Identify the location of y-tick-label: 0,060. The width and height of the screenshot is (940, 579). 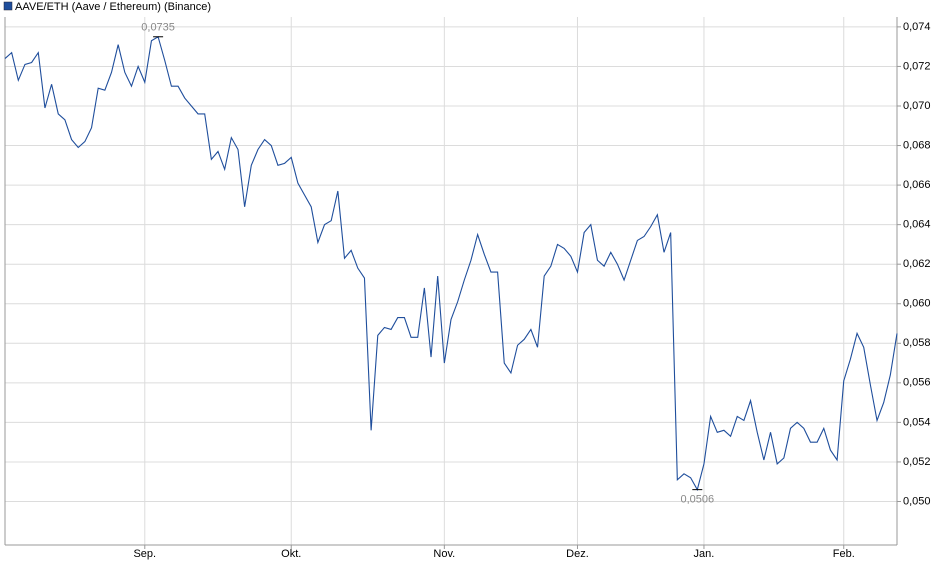
(917, 304).